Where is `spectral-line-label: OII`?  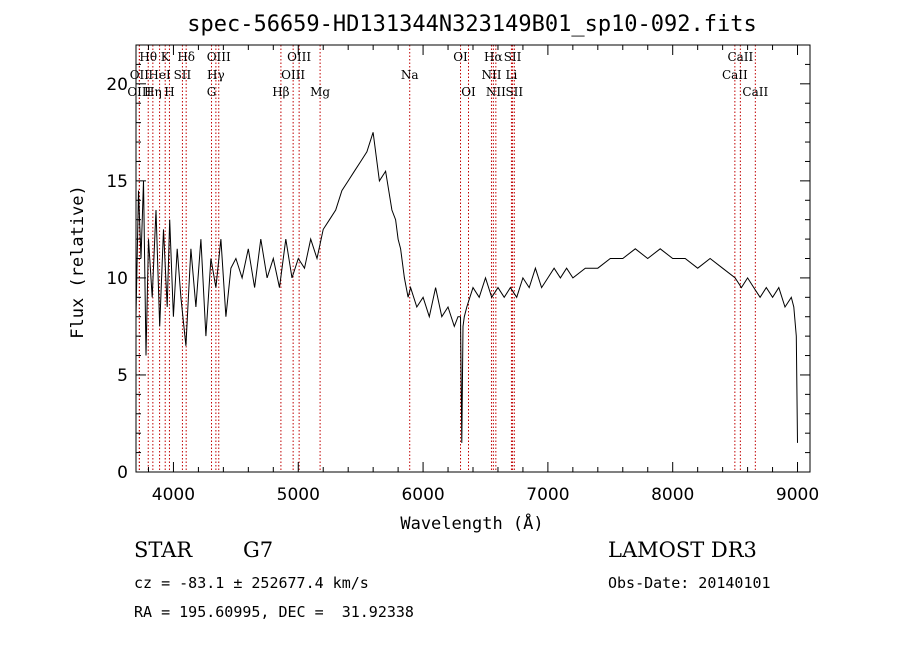
spectral-line-label: OII is located at coordinates (140, 75).